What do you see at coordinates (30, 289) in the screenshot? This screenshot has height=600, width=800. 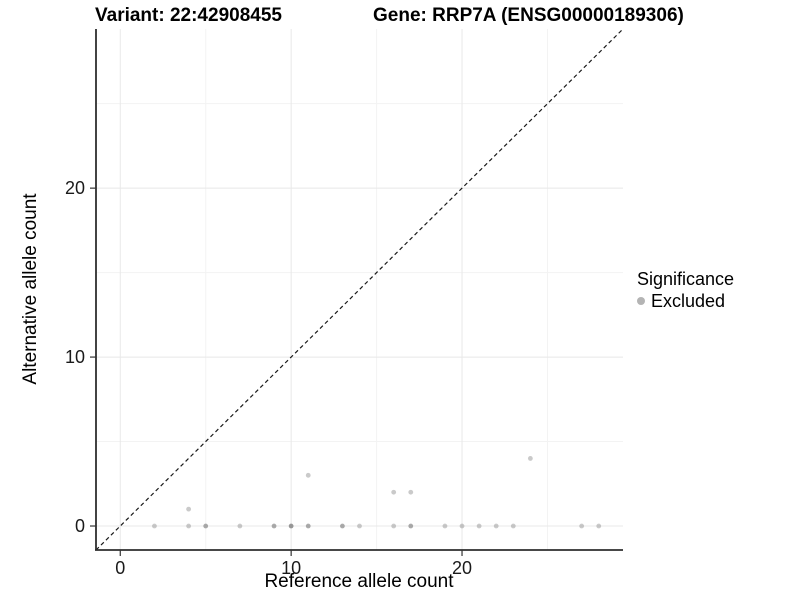 I see `y-axis-title: Alternative allele count` at bounding box center [30, 289].